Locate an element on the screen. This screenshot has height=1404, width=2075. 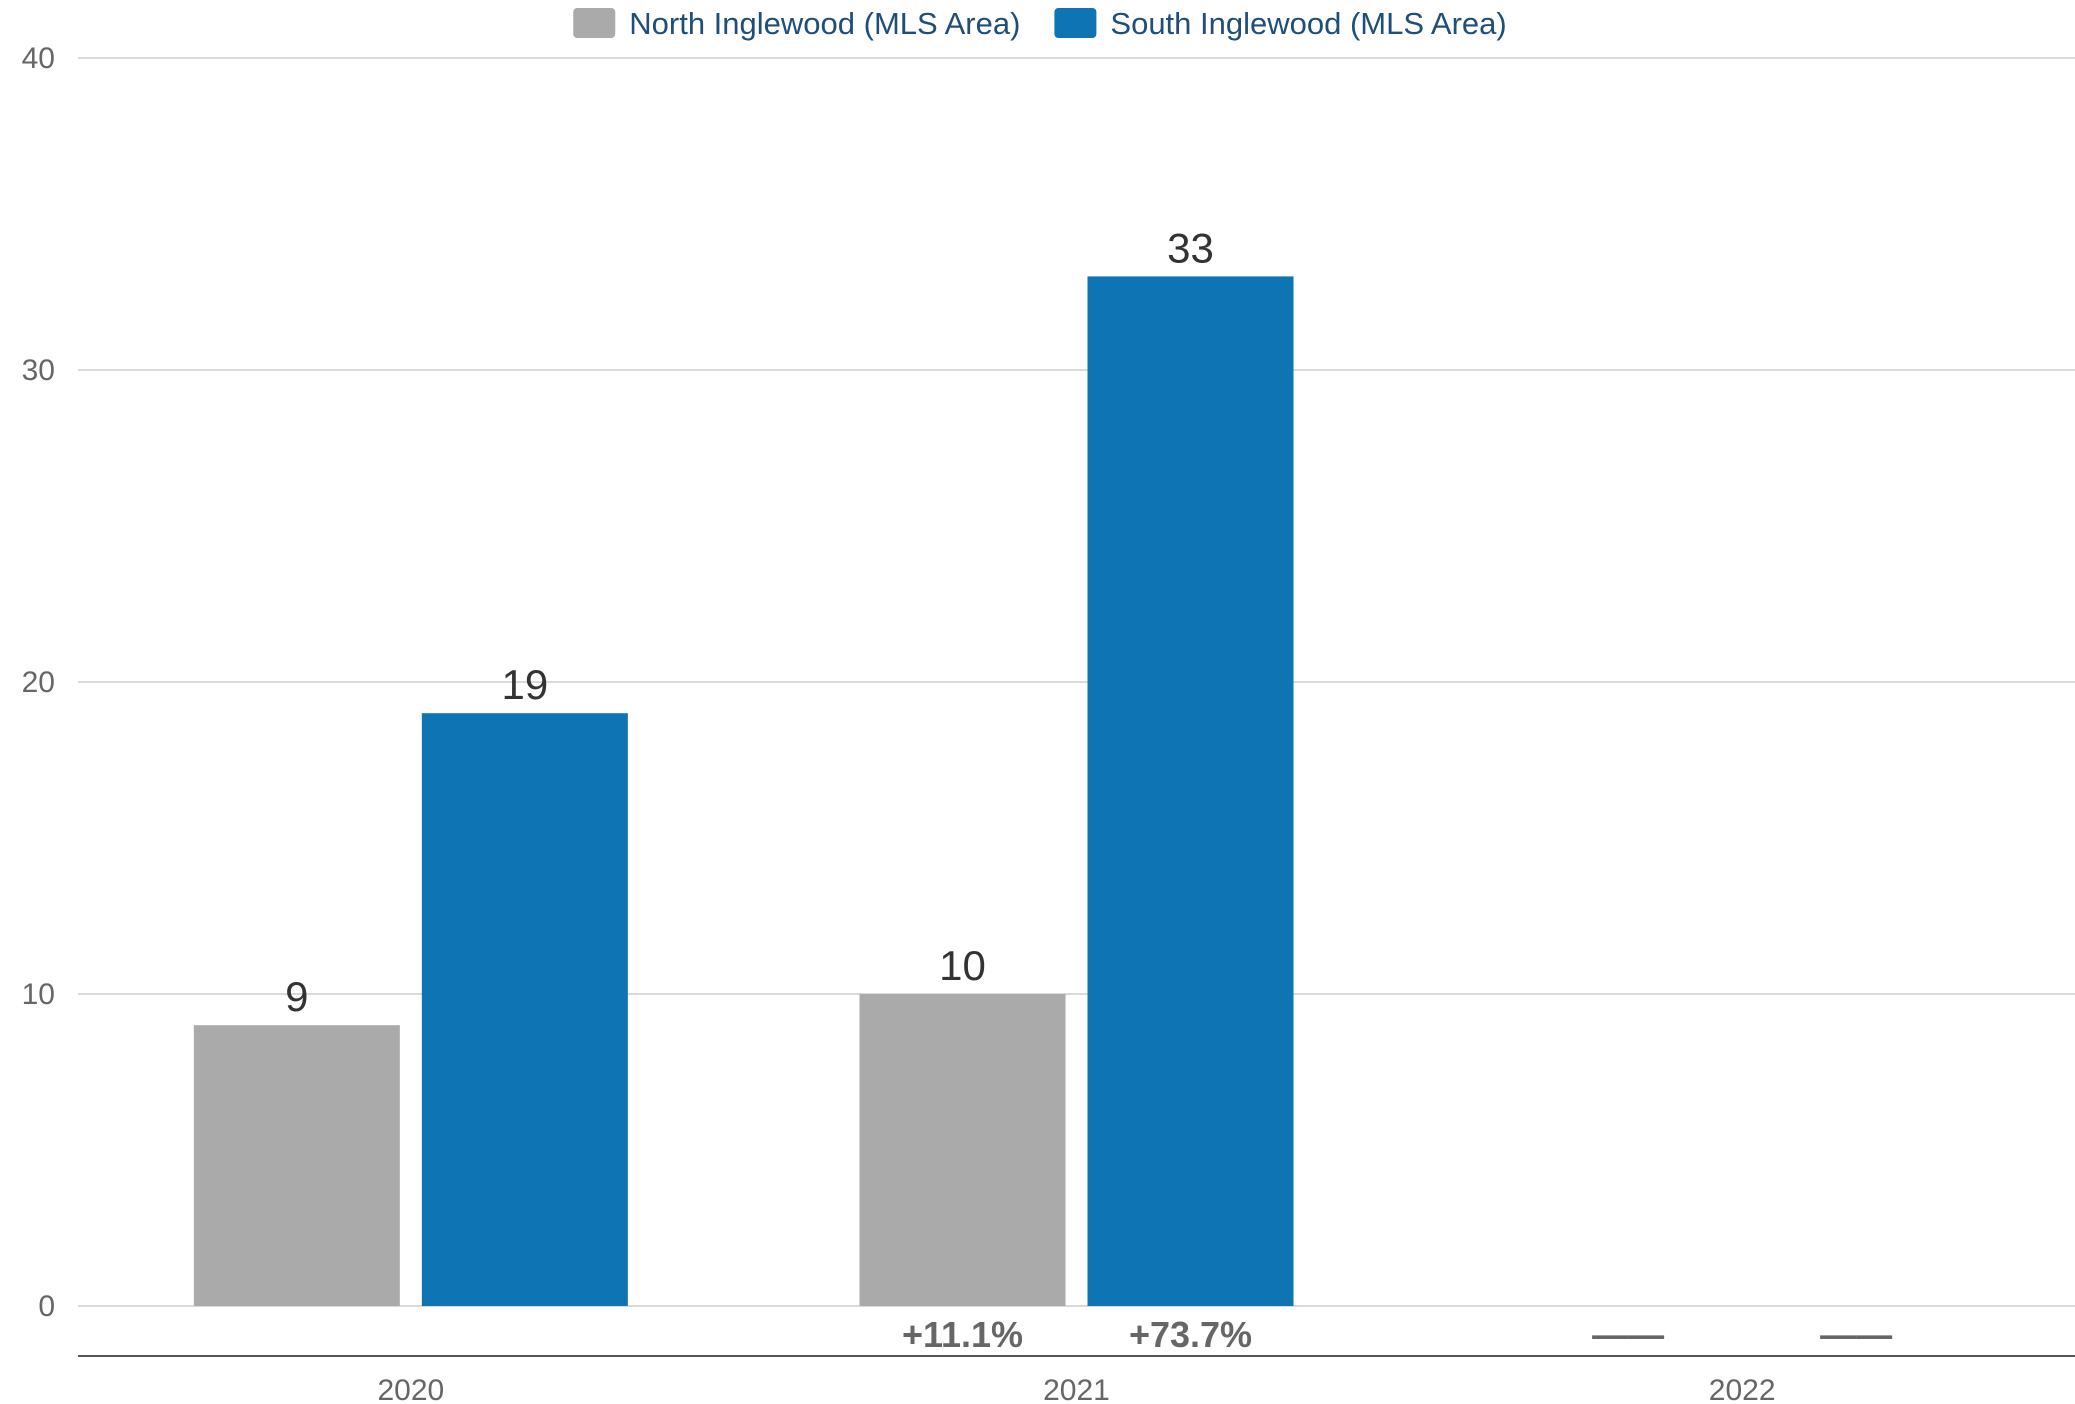
change-label: +73.7% is located at coordinates (1190, 1334).